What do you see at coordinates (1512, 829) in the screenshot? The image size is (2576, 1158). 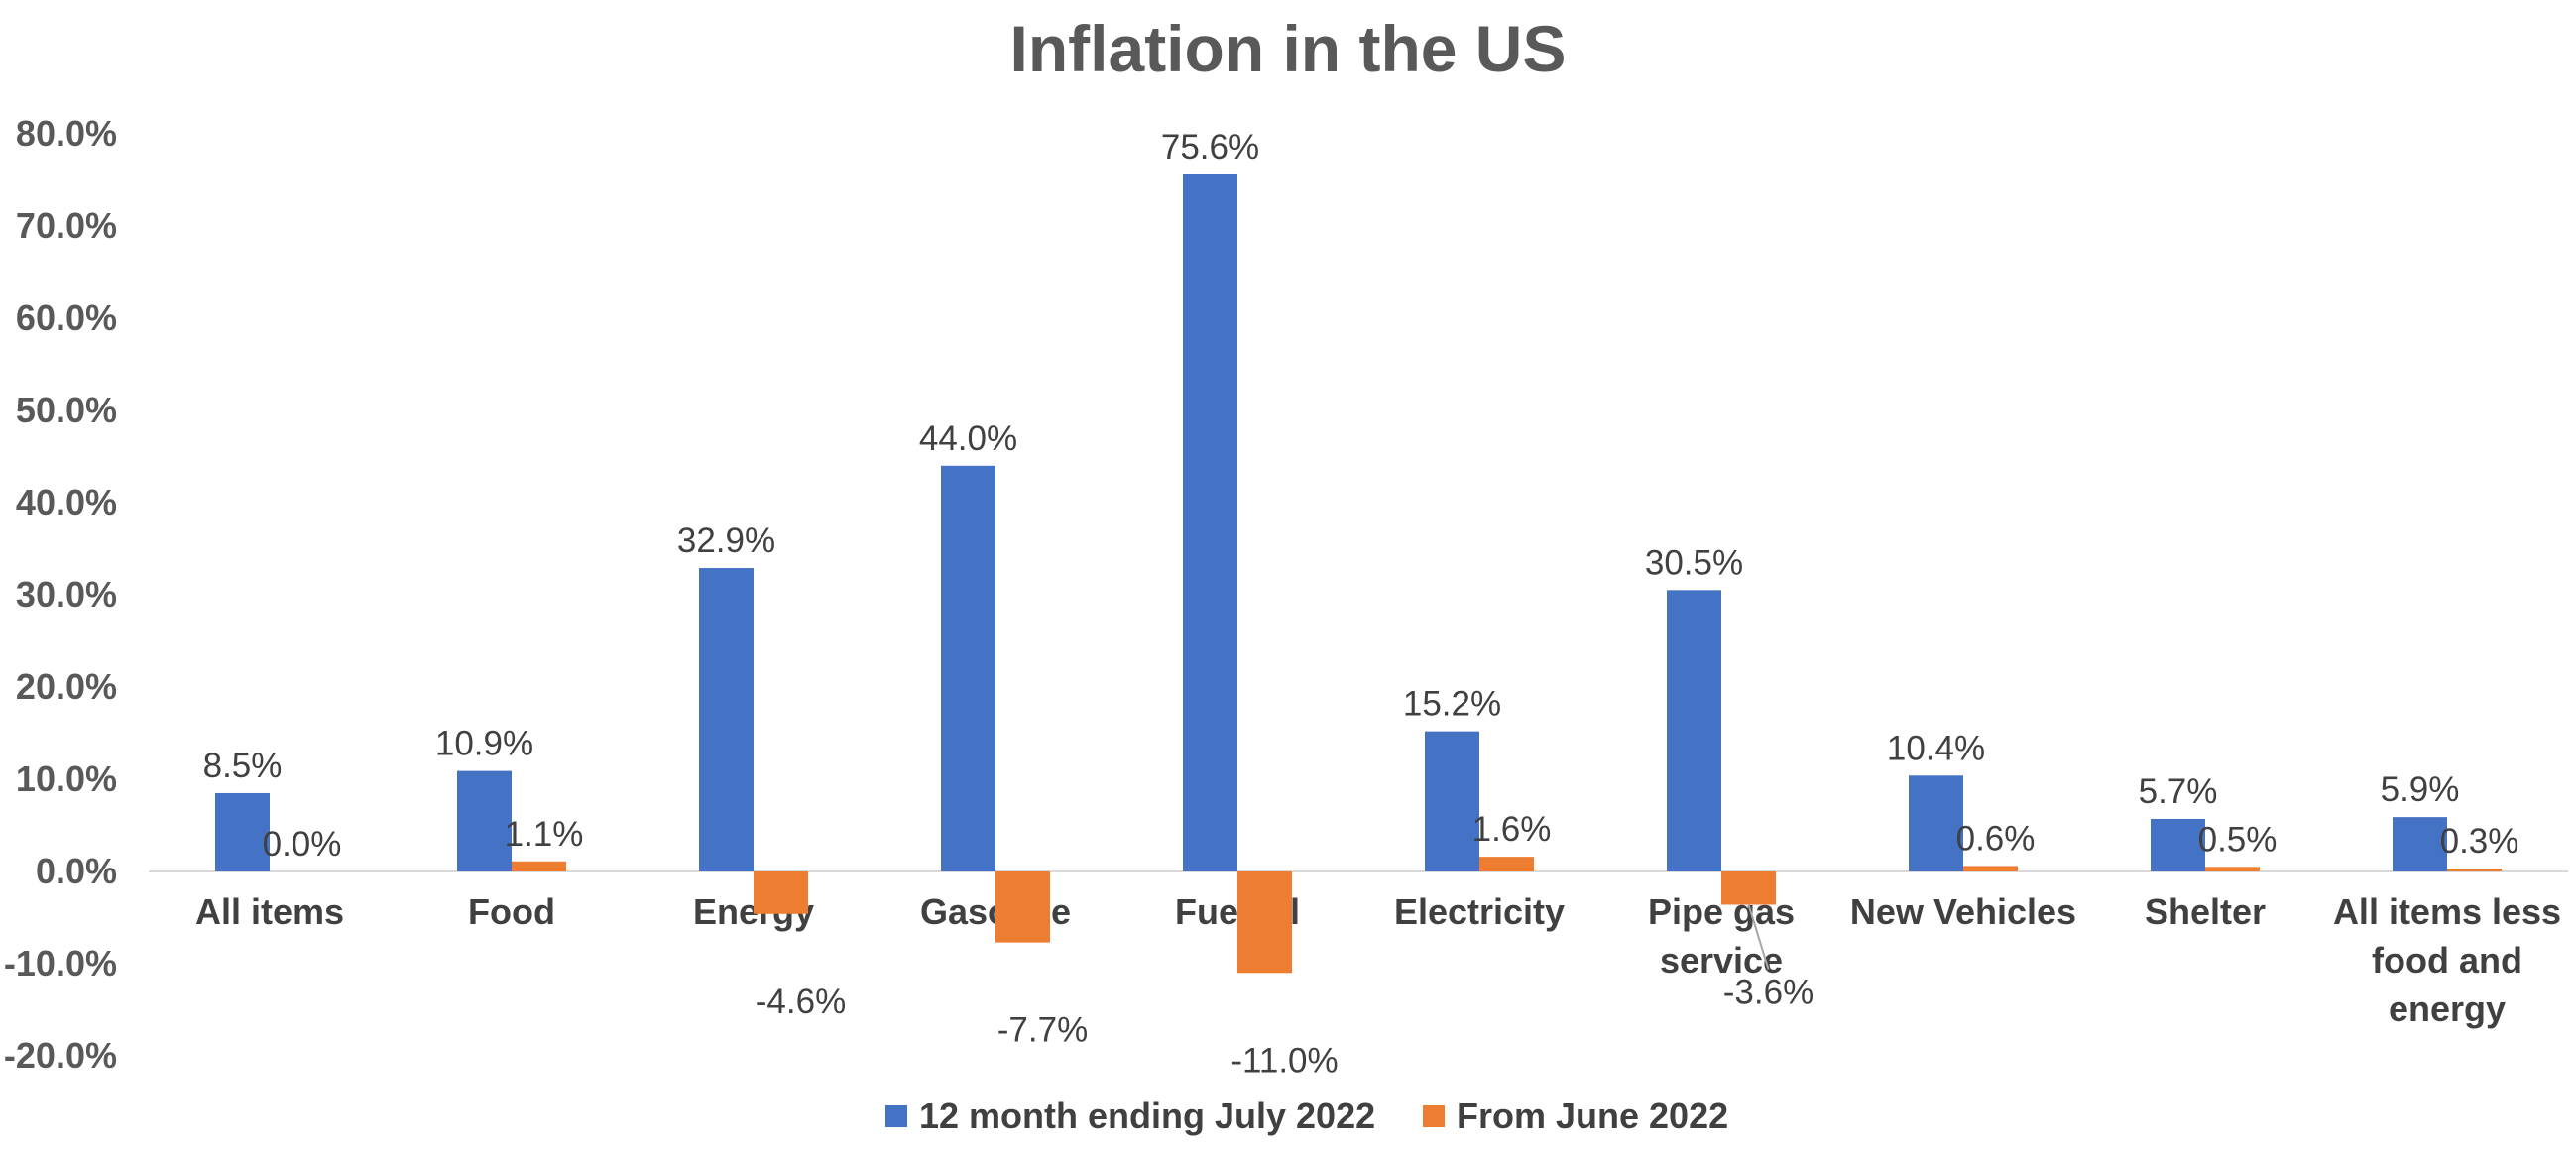 I see `data-label: 1.6%` at bounding box center [1512, 829].